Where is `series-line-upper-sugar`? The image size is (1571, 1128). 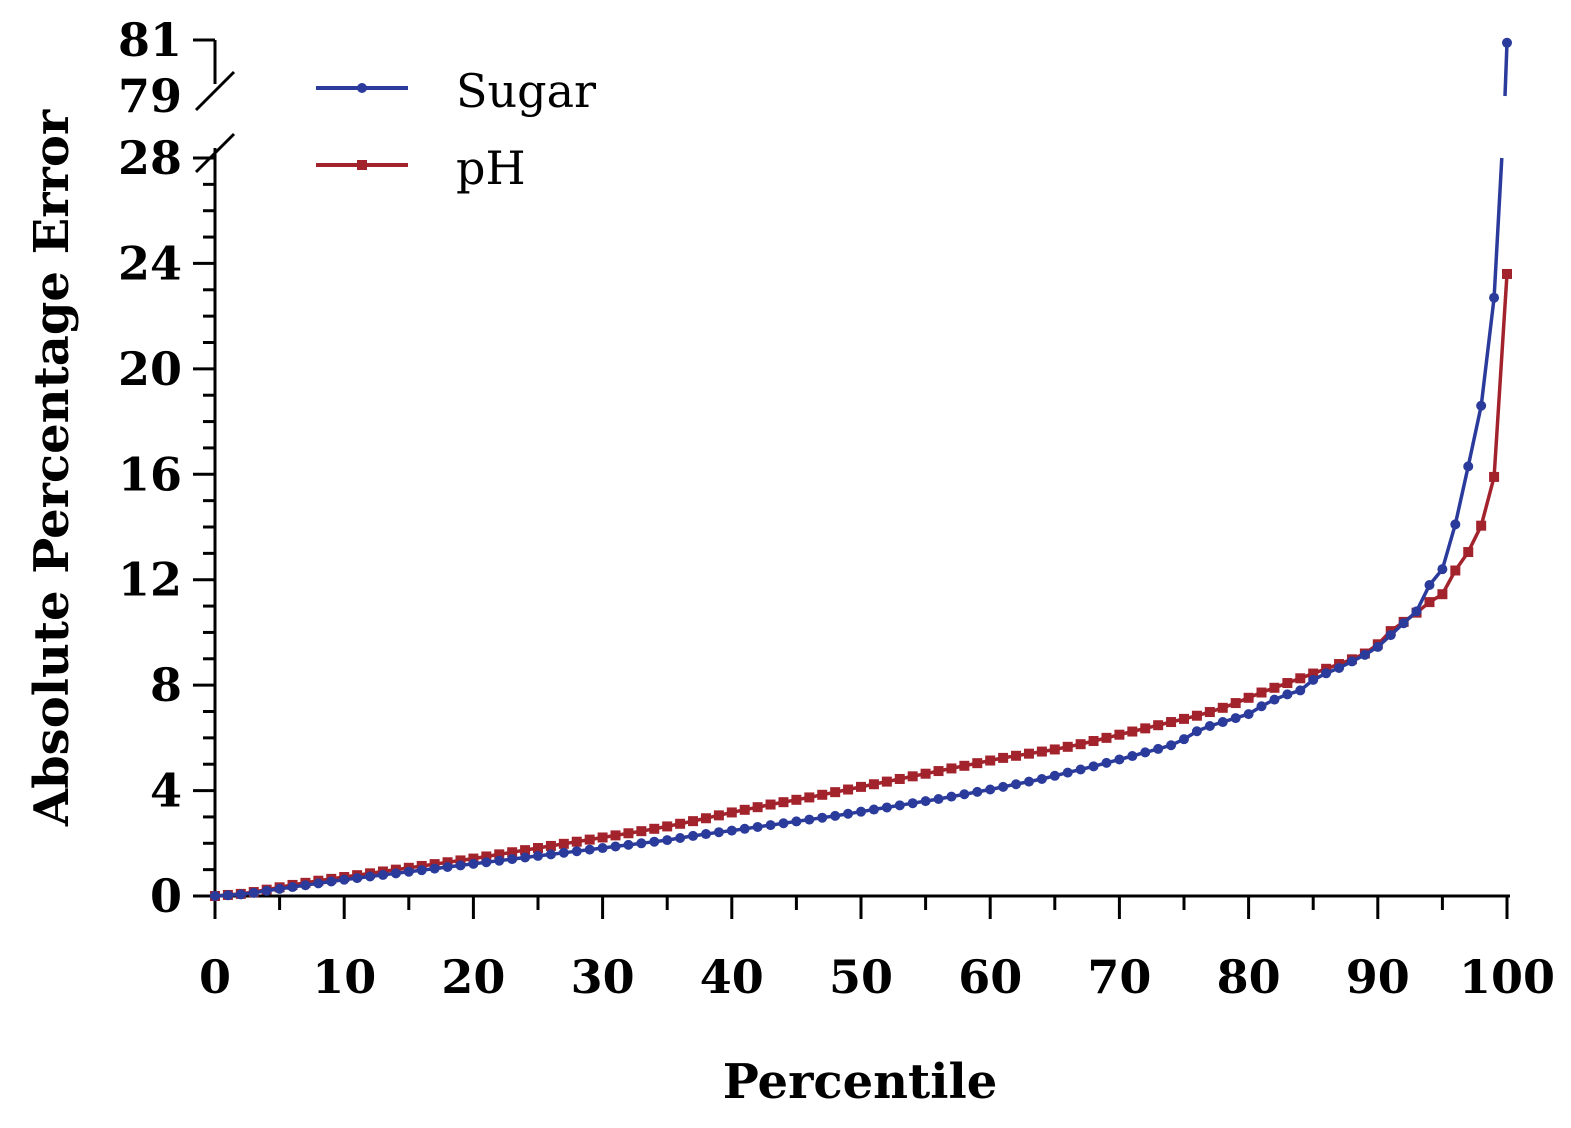
series-line-upper-sugar is located at coordinates (1506, 69).